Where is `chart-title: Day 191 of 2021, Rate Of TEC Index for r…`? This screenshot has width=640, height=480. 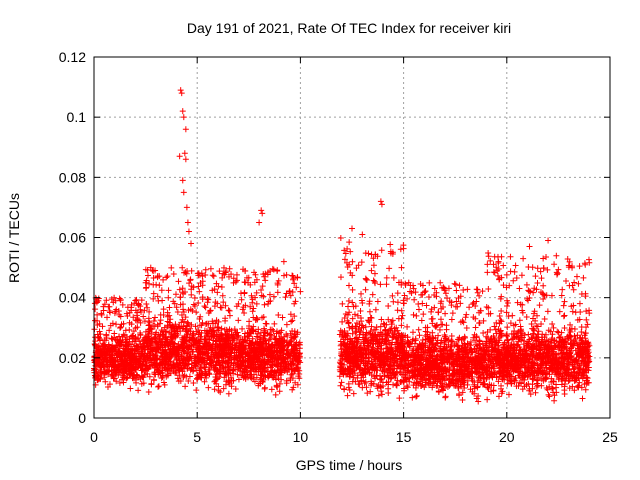
chart-title: Day 191 of 2021, Rate Of TEC Index for r… is located at coordinates (349, 28).